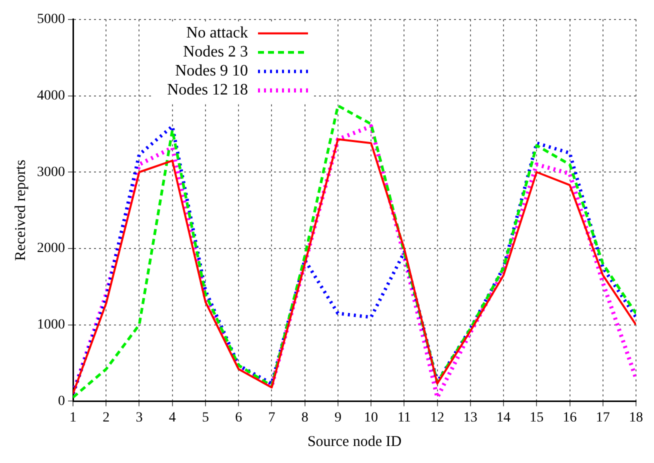 This screenshot has height=463, width=654. I want to click on x-tick-label: 1, so click(73, 418).